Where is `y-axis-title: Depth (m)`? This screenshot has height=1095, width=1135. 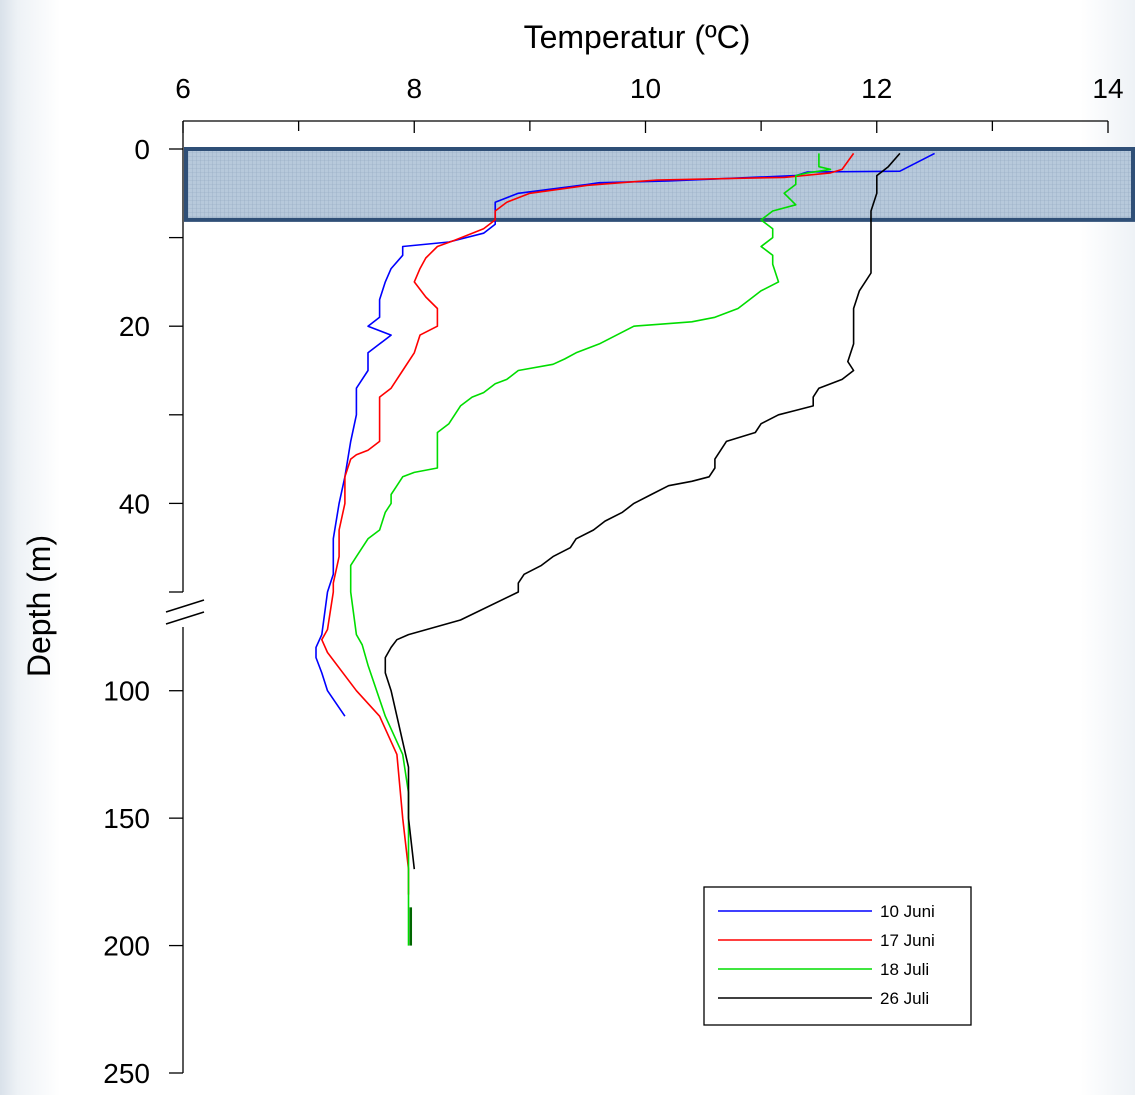
y-axis-title: Depth (m) is located at coordinates (39, 606).